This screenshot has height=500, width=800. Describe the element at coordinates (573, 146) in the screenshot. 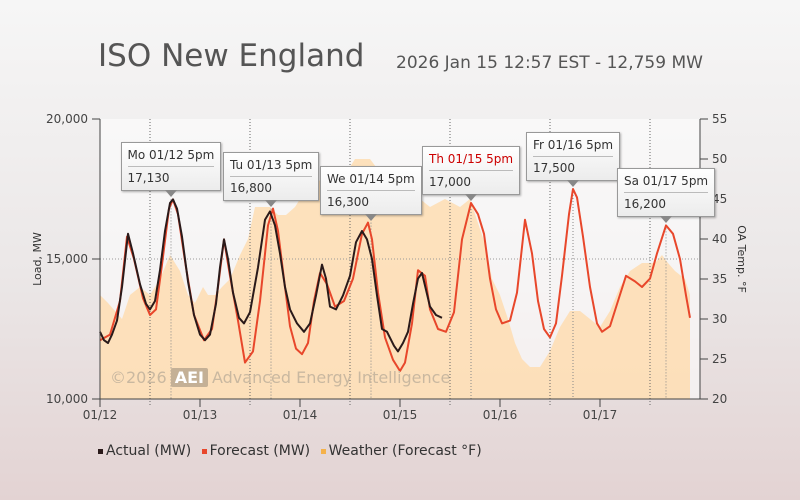

I see `peak-annotation-day: Fr 01/16 5pm` at that location.